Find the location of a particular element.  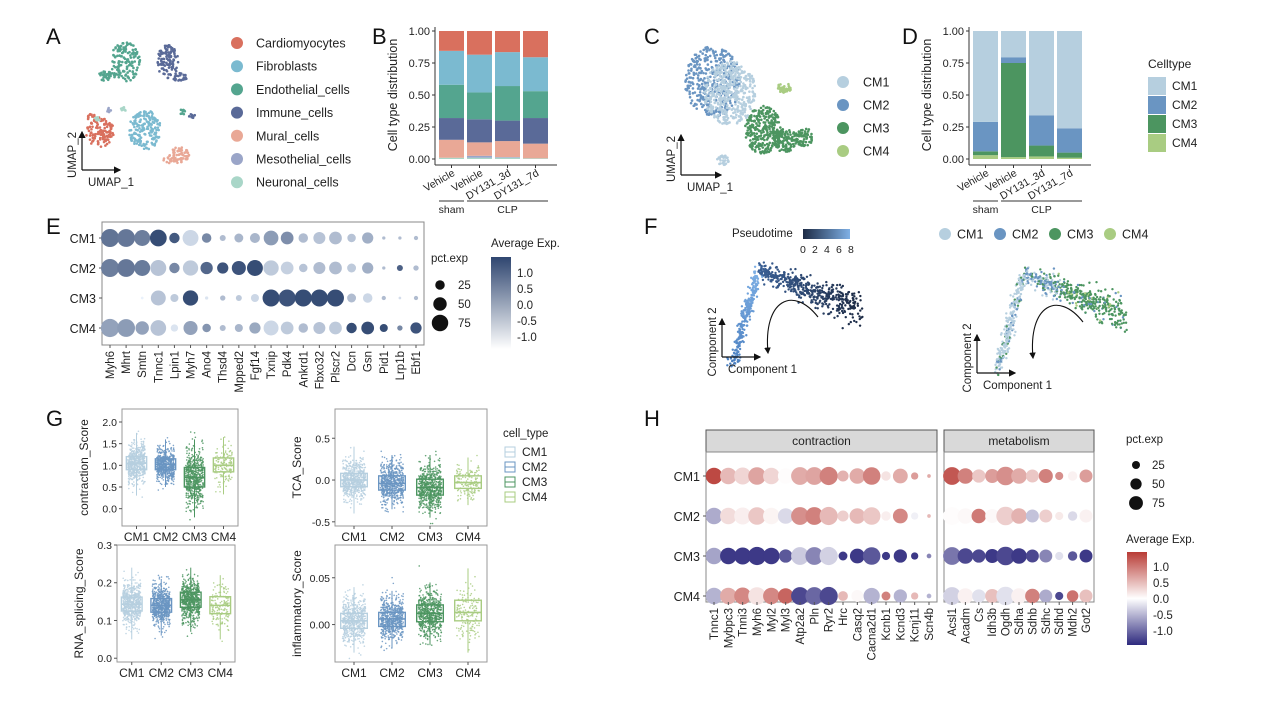

row-label: CM4 is located at coordinates (83, 329).